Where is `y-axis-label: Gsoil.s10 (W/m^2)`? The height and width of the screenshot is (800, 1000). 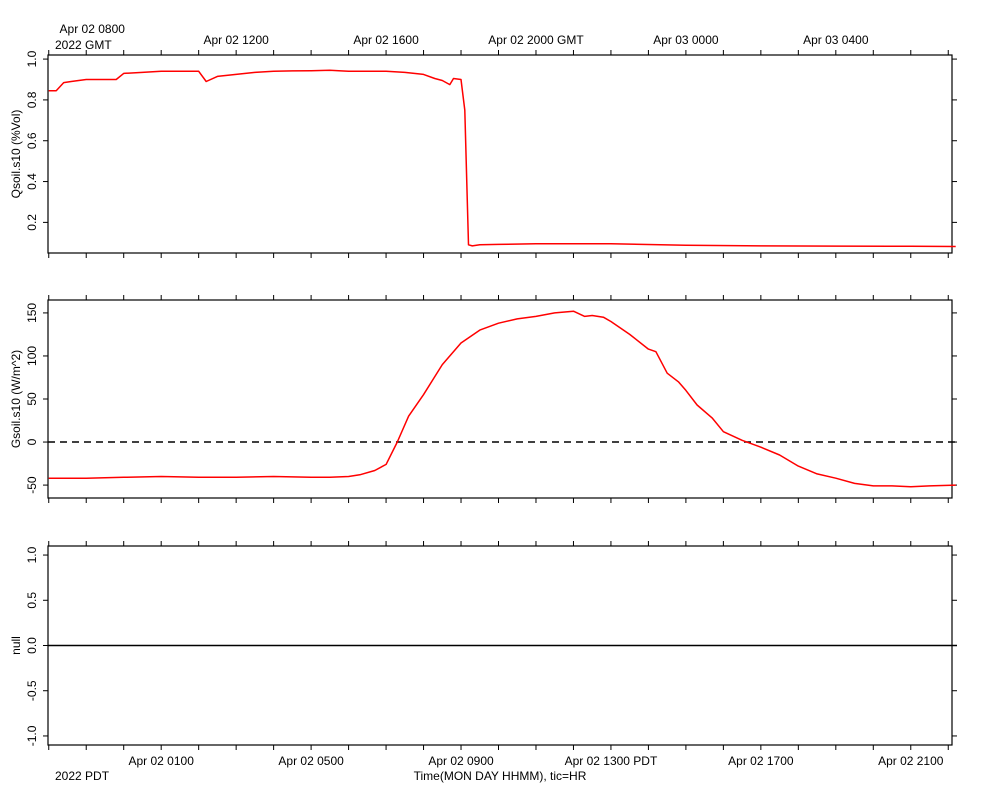 y-axis-label: Gsoil.s10 (W/m^2) is located at coordinates (16, 399).